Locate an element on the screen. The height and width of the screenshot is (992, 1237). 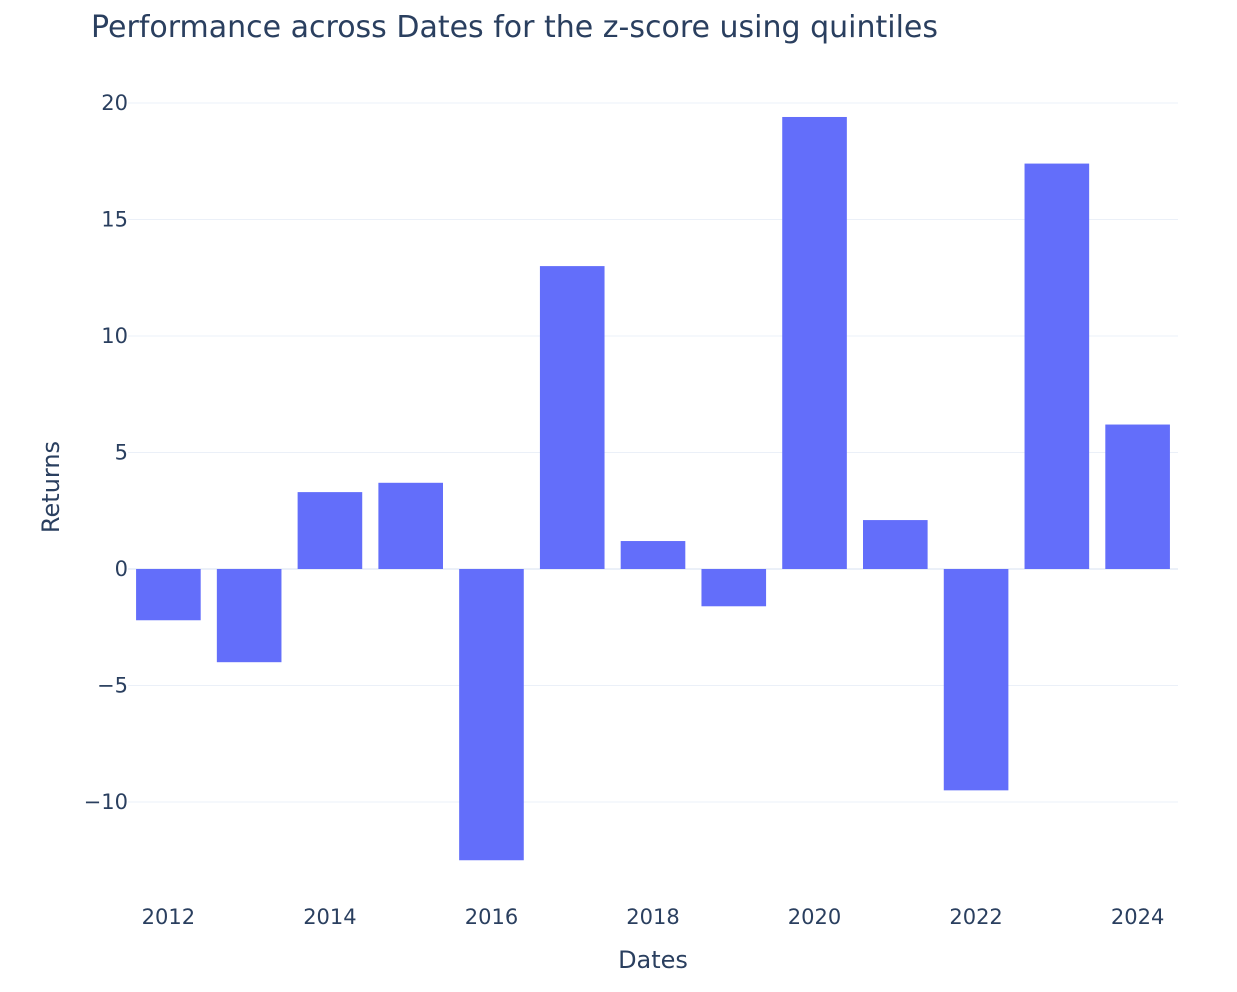
x-tick-label: 2020 is located at coordinates (814, 917).